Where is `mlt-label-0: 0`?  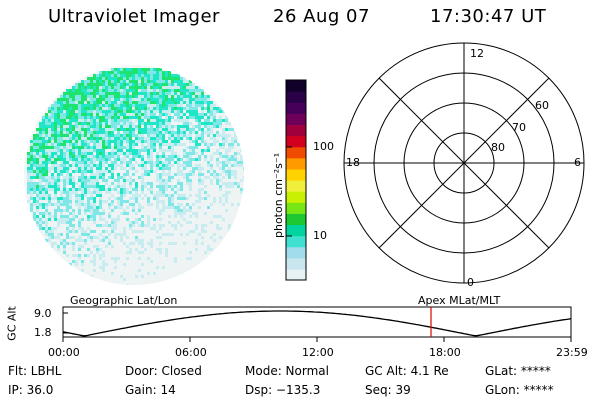
mlt-label-0: 0 is located at coordinates (470, 282).